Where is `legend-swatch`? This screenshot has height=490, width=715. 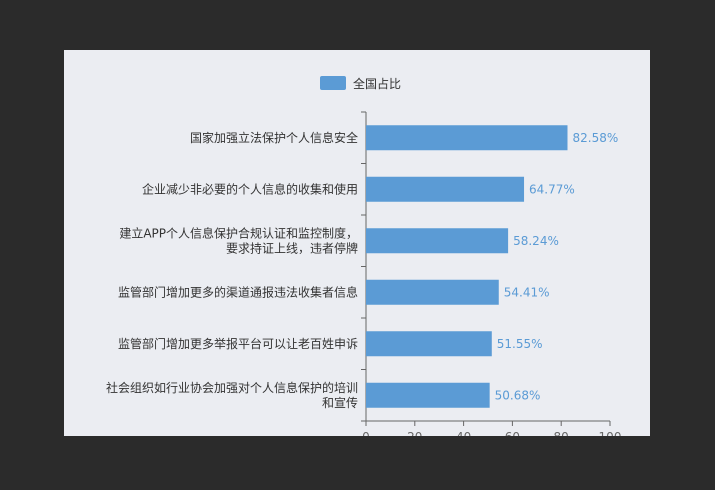
legend-swatch is located at coordinates (333, 83).